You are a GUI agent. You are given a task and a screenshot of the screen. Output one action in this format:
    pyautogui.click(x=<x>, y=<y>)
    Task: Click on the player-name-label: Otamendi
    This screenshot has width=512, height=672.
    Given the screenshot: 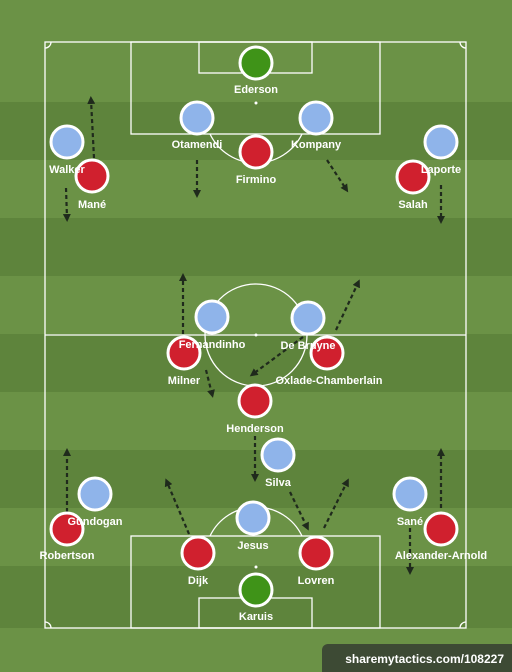 What is the action you would take?
    pyautogui.click(x=197, y=145)
    